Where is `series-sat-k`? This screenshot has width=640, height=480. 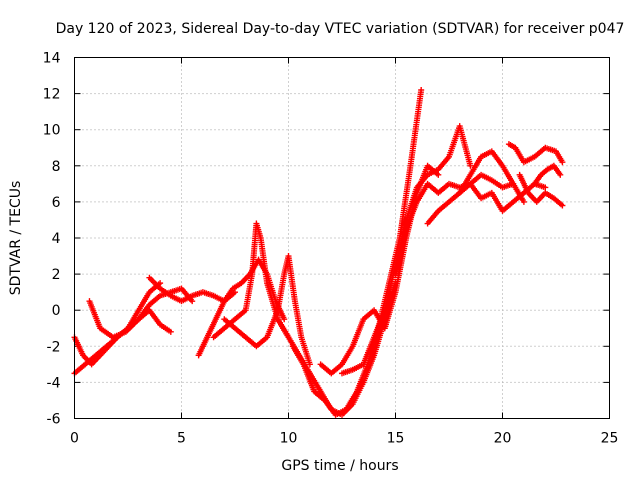 series-sat-k is located at coordinates (406, 250).